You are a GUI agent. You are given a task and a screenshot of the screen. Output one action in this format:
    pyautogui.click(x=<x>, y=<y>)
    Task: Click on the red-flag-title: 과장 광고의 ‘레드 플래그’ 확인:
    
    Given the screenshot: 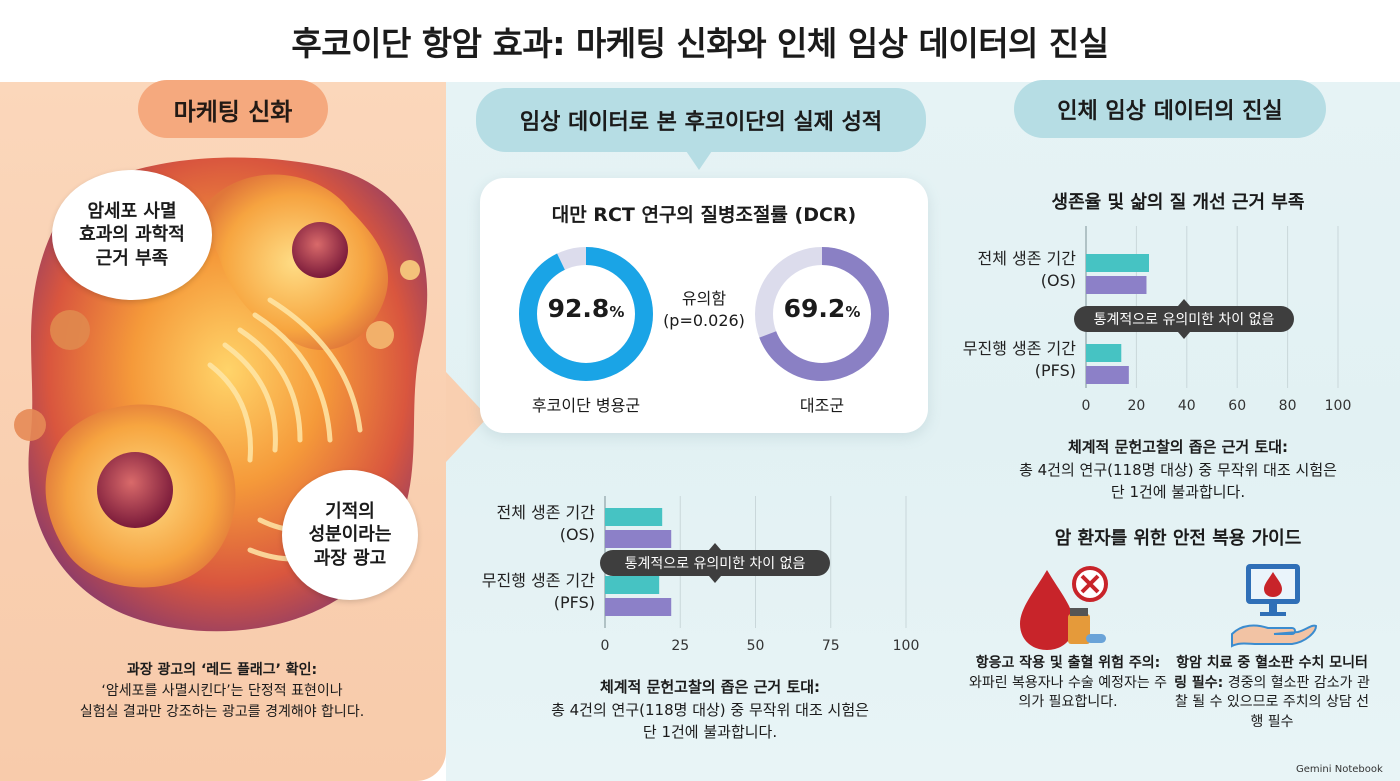 What is the action you would take?
    pyautogui.click(x=222, y=670)
    